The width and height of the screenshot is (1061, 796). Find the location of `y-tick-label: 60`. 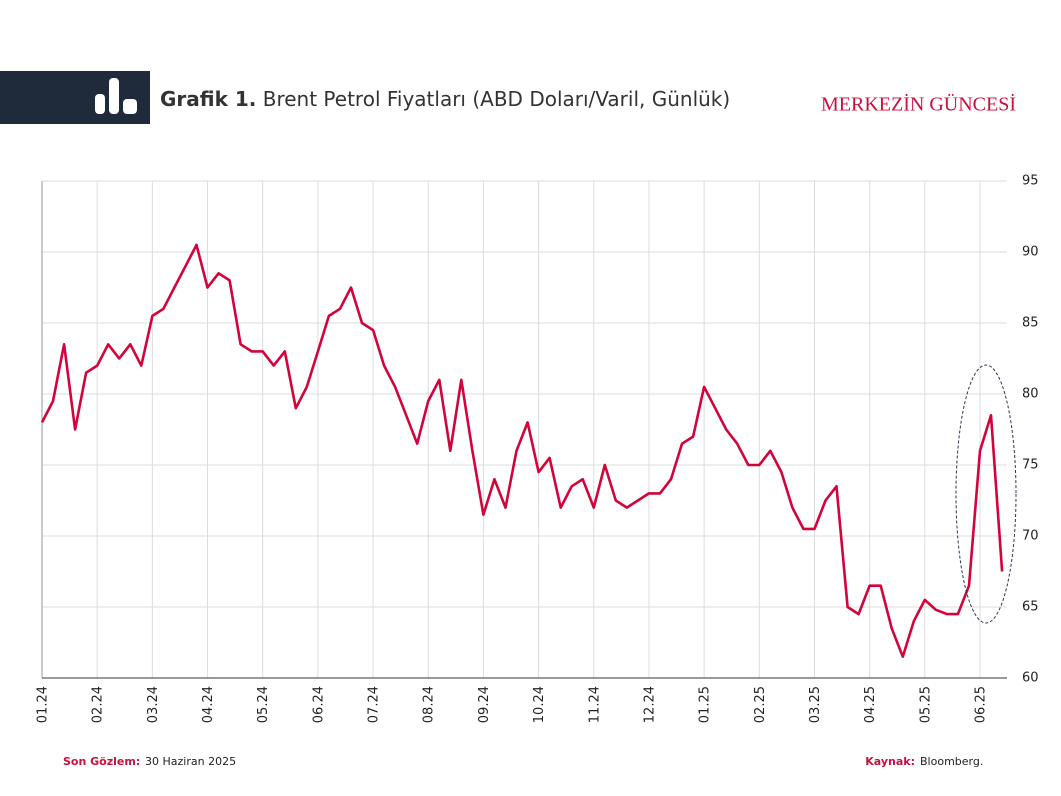

y-tick-label: 60 is located at coordinates (1030, 678).